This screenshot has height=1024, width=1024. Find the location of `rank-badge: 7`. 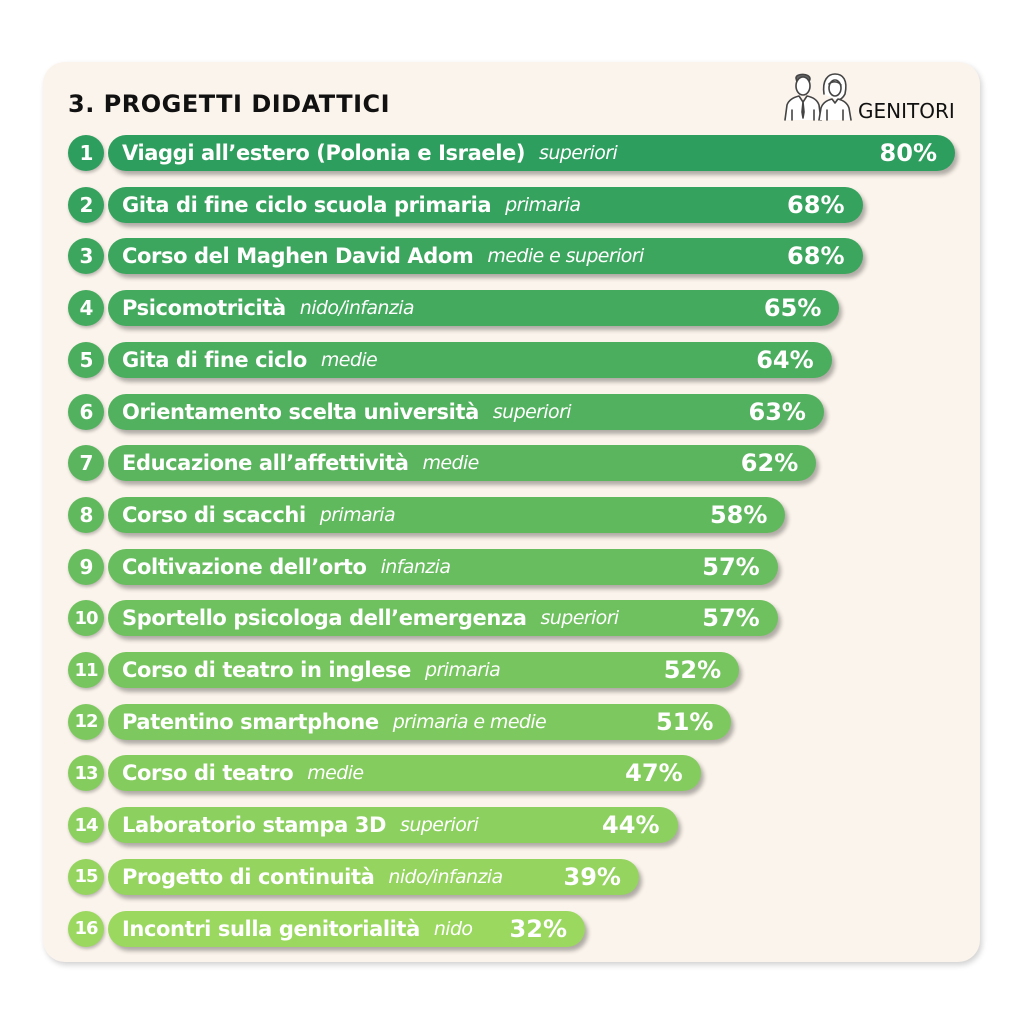

rank-badge: 7 is located at coordinates (86, 463).